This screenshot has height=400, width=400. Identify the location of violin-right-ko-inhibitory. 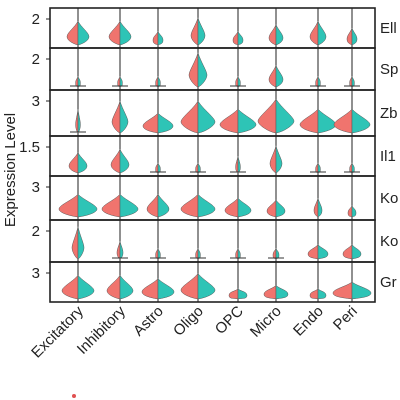
(129, 205).